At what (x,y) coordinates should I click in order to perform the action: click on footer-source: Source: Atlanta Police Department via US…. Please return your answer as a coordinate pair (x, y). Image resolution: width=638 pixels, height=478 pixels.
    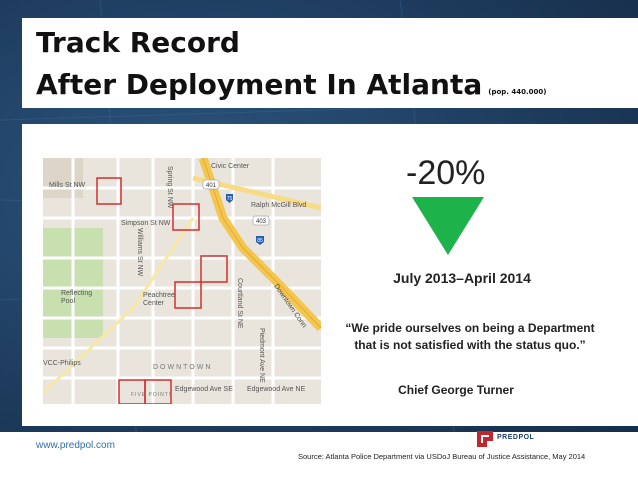
    Looking at the image, I should click on (442, 456).